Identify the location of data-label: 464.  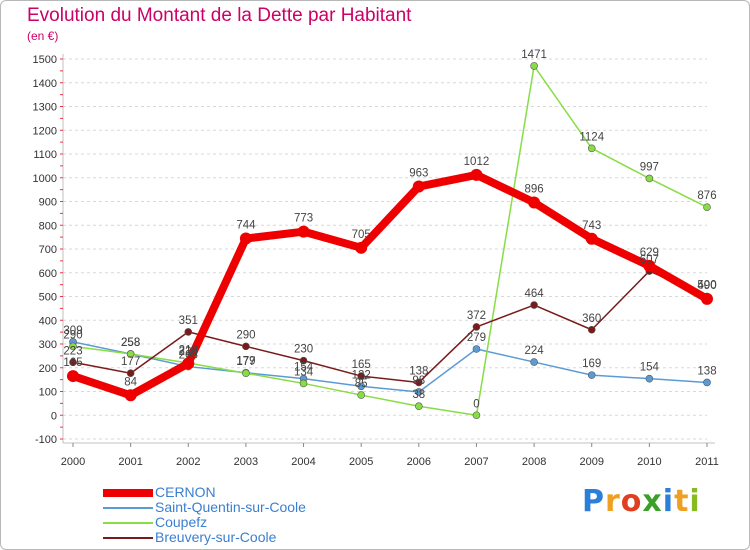
(534, 294).